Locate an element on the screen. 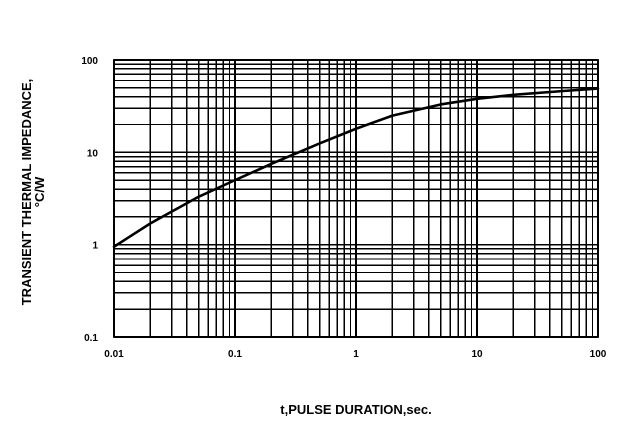  y-axis-unit: °C/W is located at coordinates (39, 191).